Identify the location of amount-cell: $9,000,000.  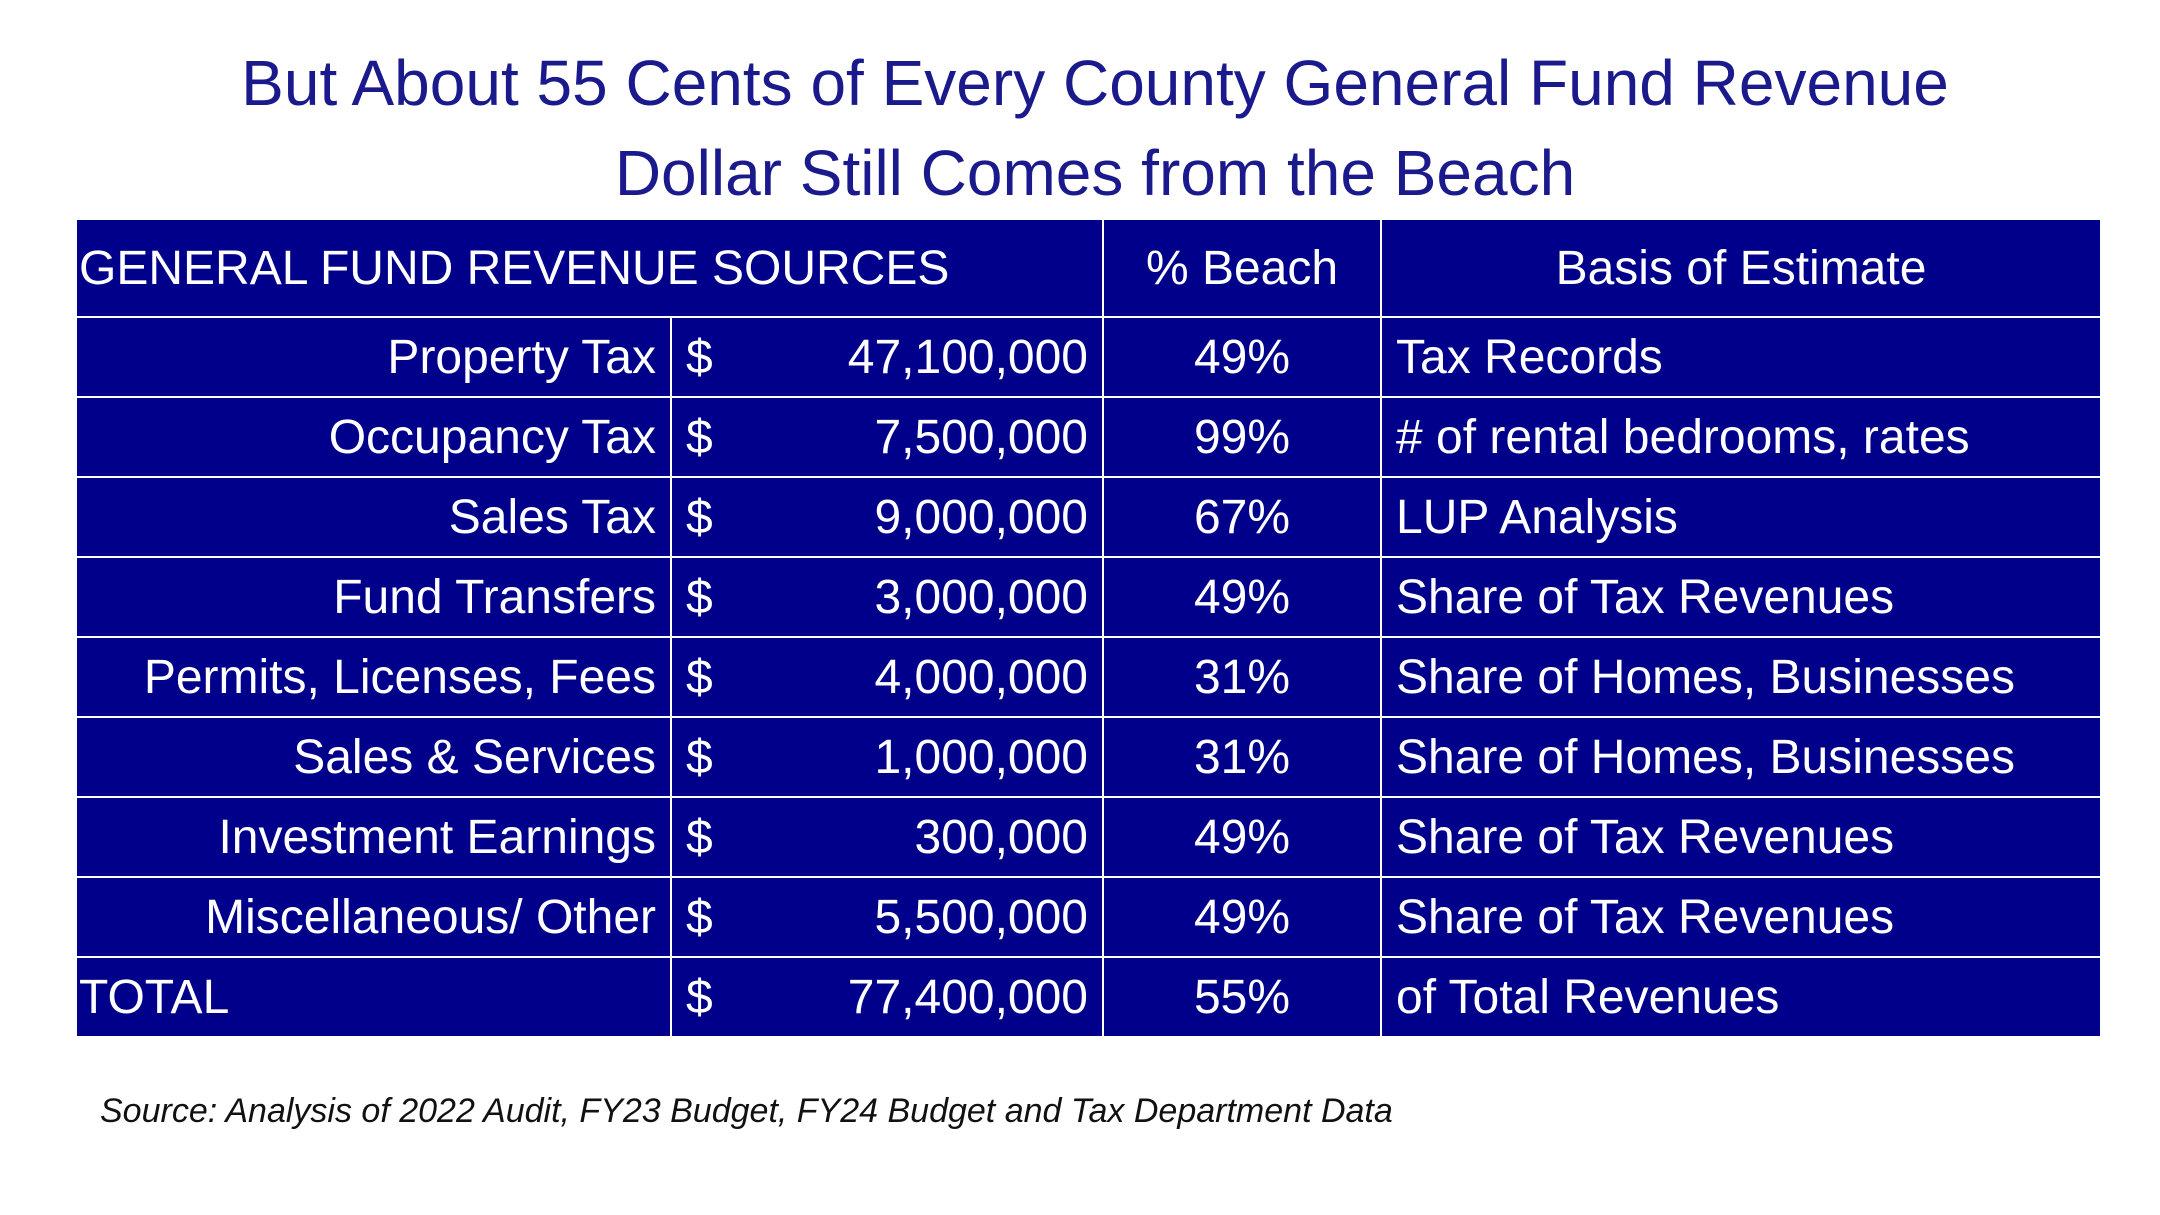
(887, 517).